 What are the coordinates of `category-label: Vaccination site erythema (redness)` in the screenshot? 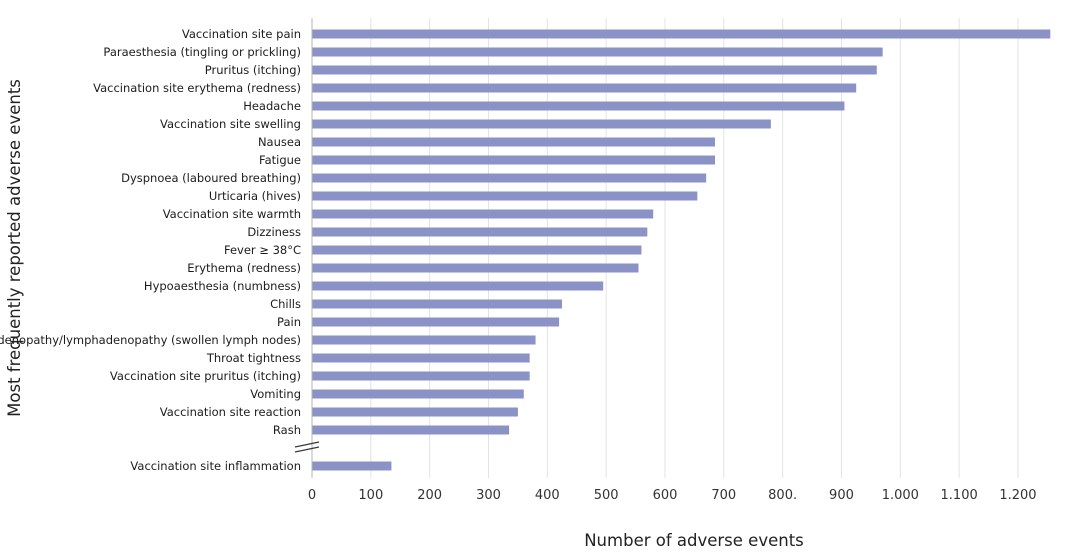 It's located at (197, 88).